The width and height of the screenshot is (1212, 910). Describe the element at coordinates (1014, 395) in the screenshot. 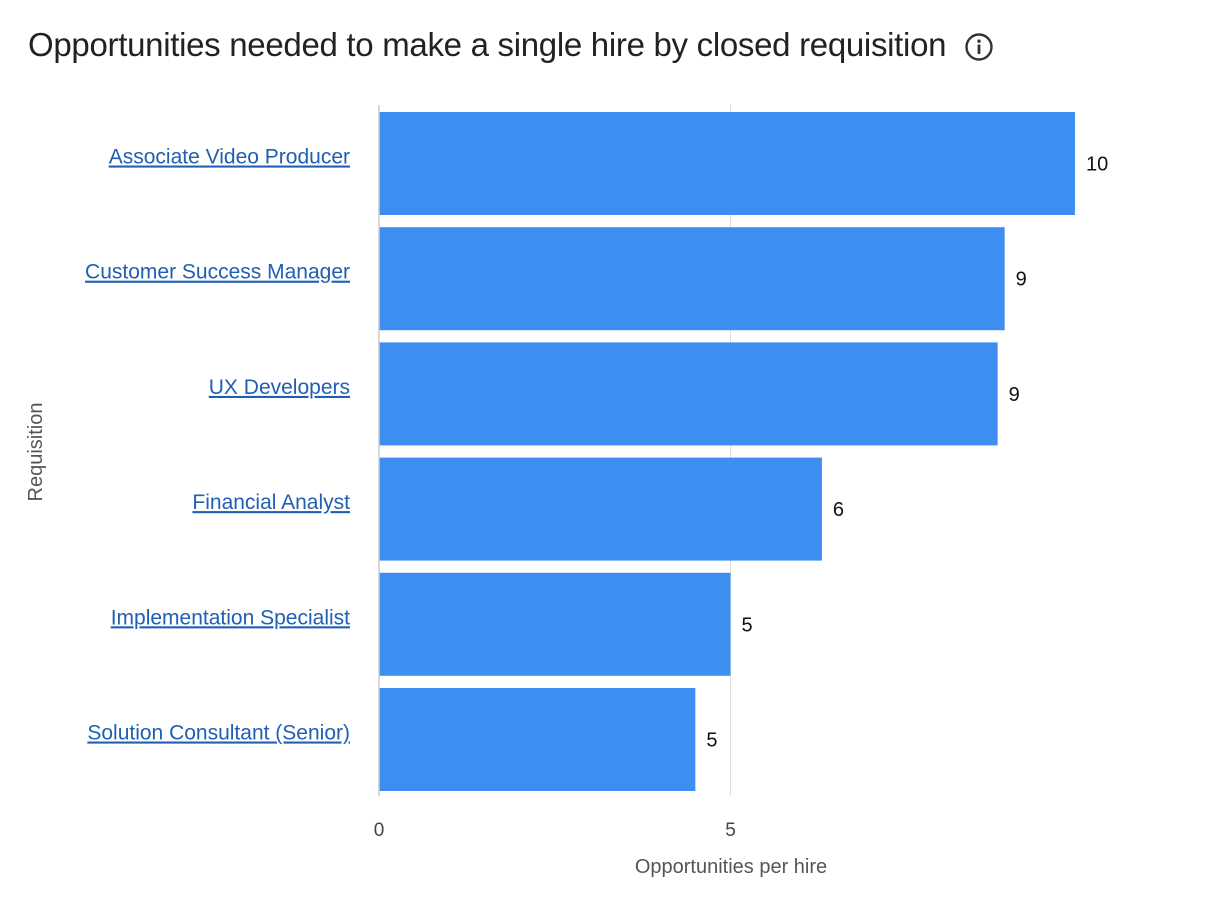

I see `data-label-2: 9` at that location.